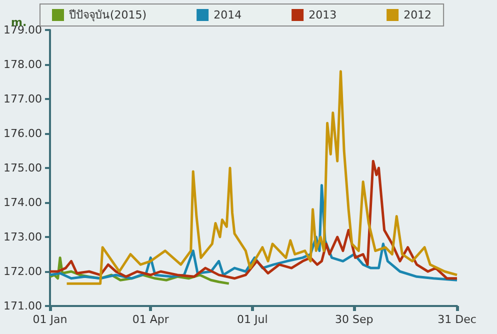 The image size is (497, 334). I want to click on x-tick-label: 01 Apr, so click(151, 319).